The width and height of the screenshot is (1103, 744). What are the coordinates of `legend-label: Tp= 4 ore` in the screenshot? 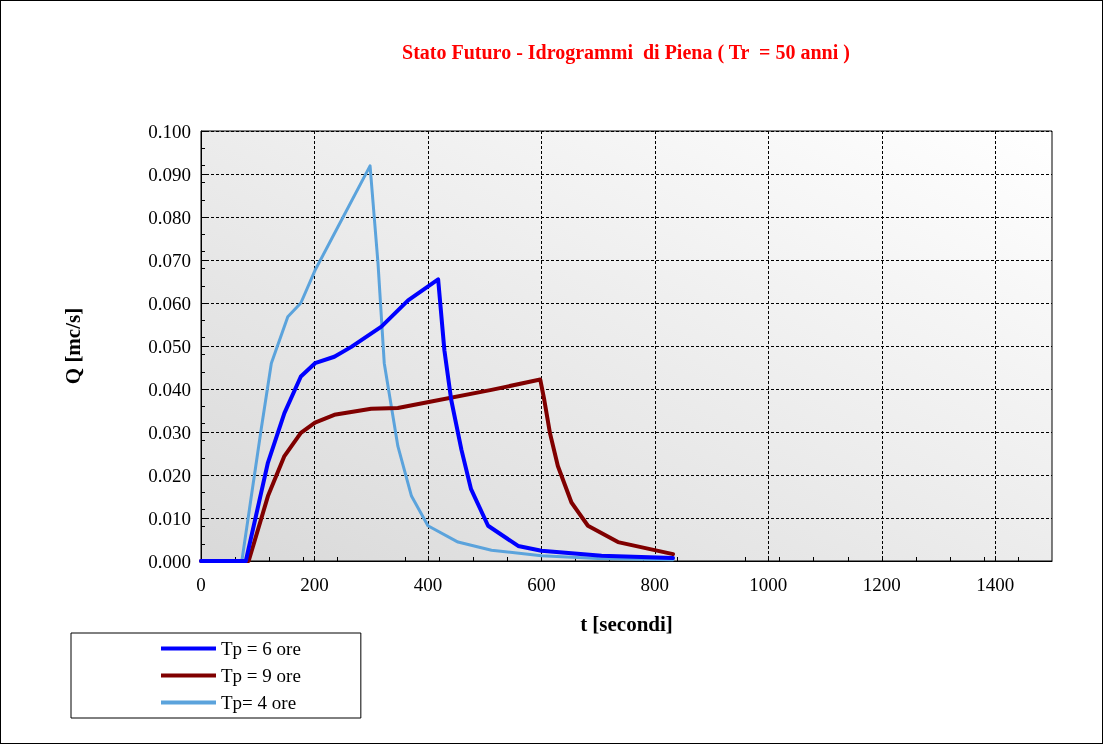 It's located at (259, 702).